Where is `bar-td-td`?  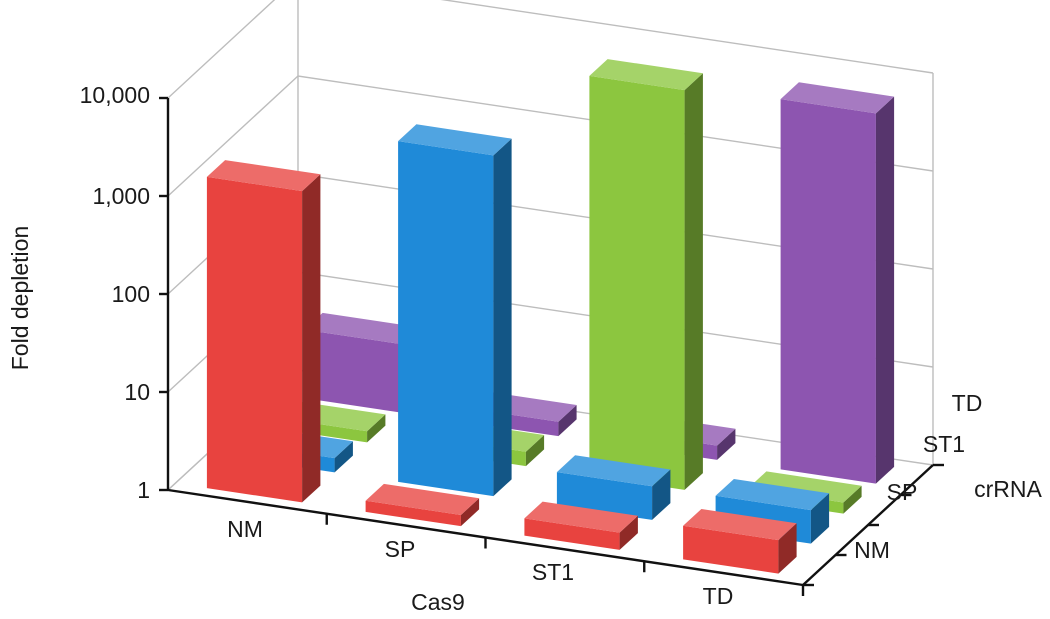
bar-td-td is located at coordinates (837, 283).